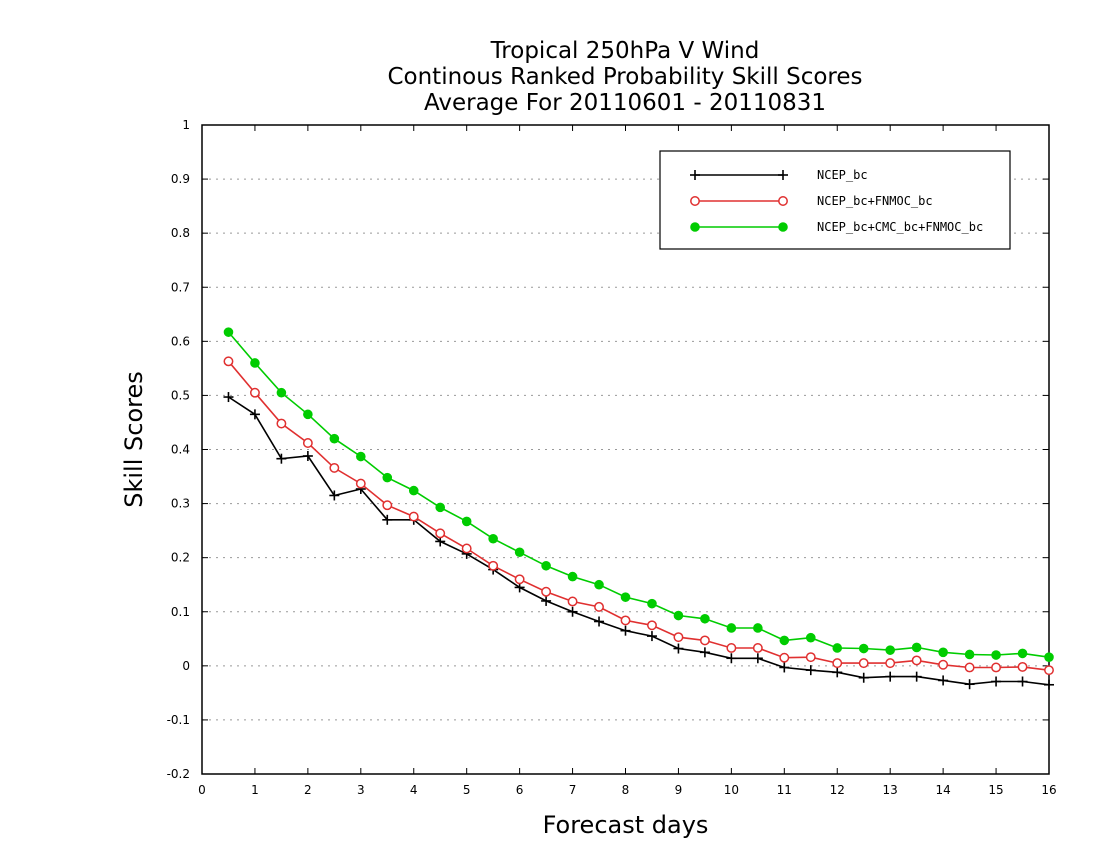 Image resolution: width=1100 pixels, height=850 pixels. Describe the element at coordinates (186, 125) in the screenshot. I see `y-tick-label: 1` at that location.